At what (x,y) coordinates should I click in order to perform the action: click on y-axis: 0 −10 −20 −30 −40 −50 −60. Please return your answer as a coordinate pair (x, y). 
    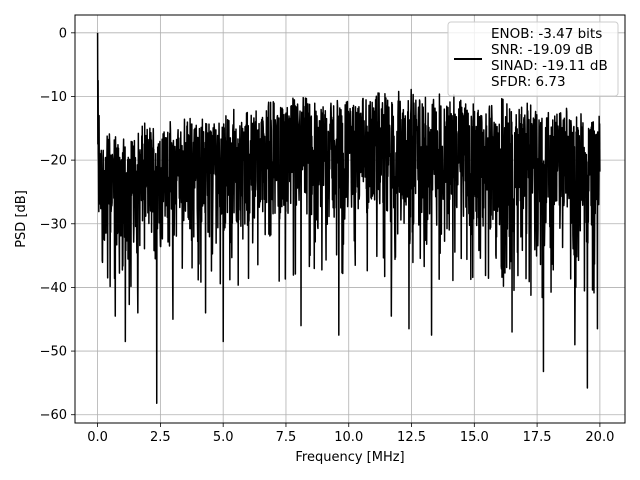
    Looking at the image, I should click on (57, 224).